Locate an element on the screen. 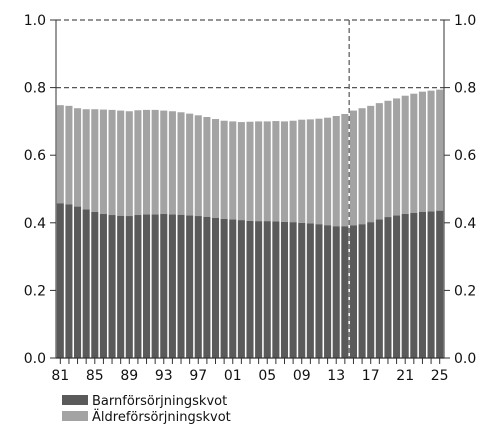 The image size is (491, 425). bar-barnforsorjningskvot-1982 is located at coordinates (69, 281).